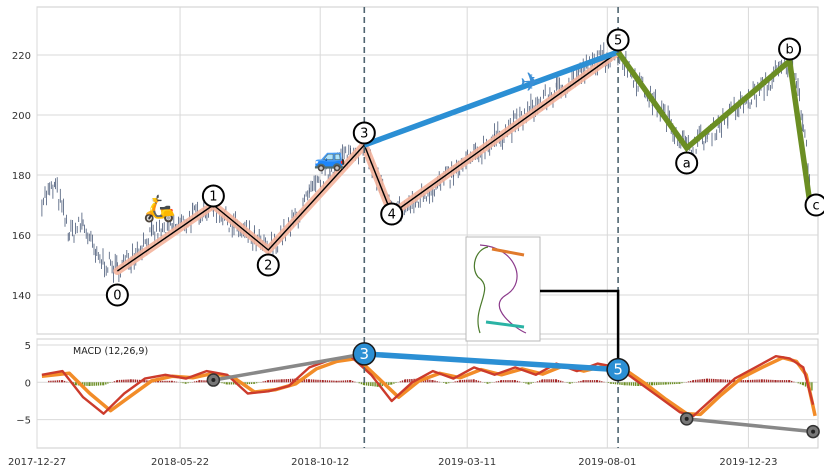 The image size is (824, 471). I want to click on wave-label-3: 3, so click(364, 134).